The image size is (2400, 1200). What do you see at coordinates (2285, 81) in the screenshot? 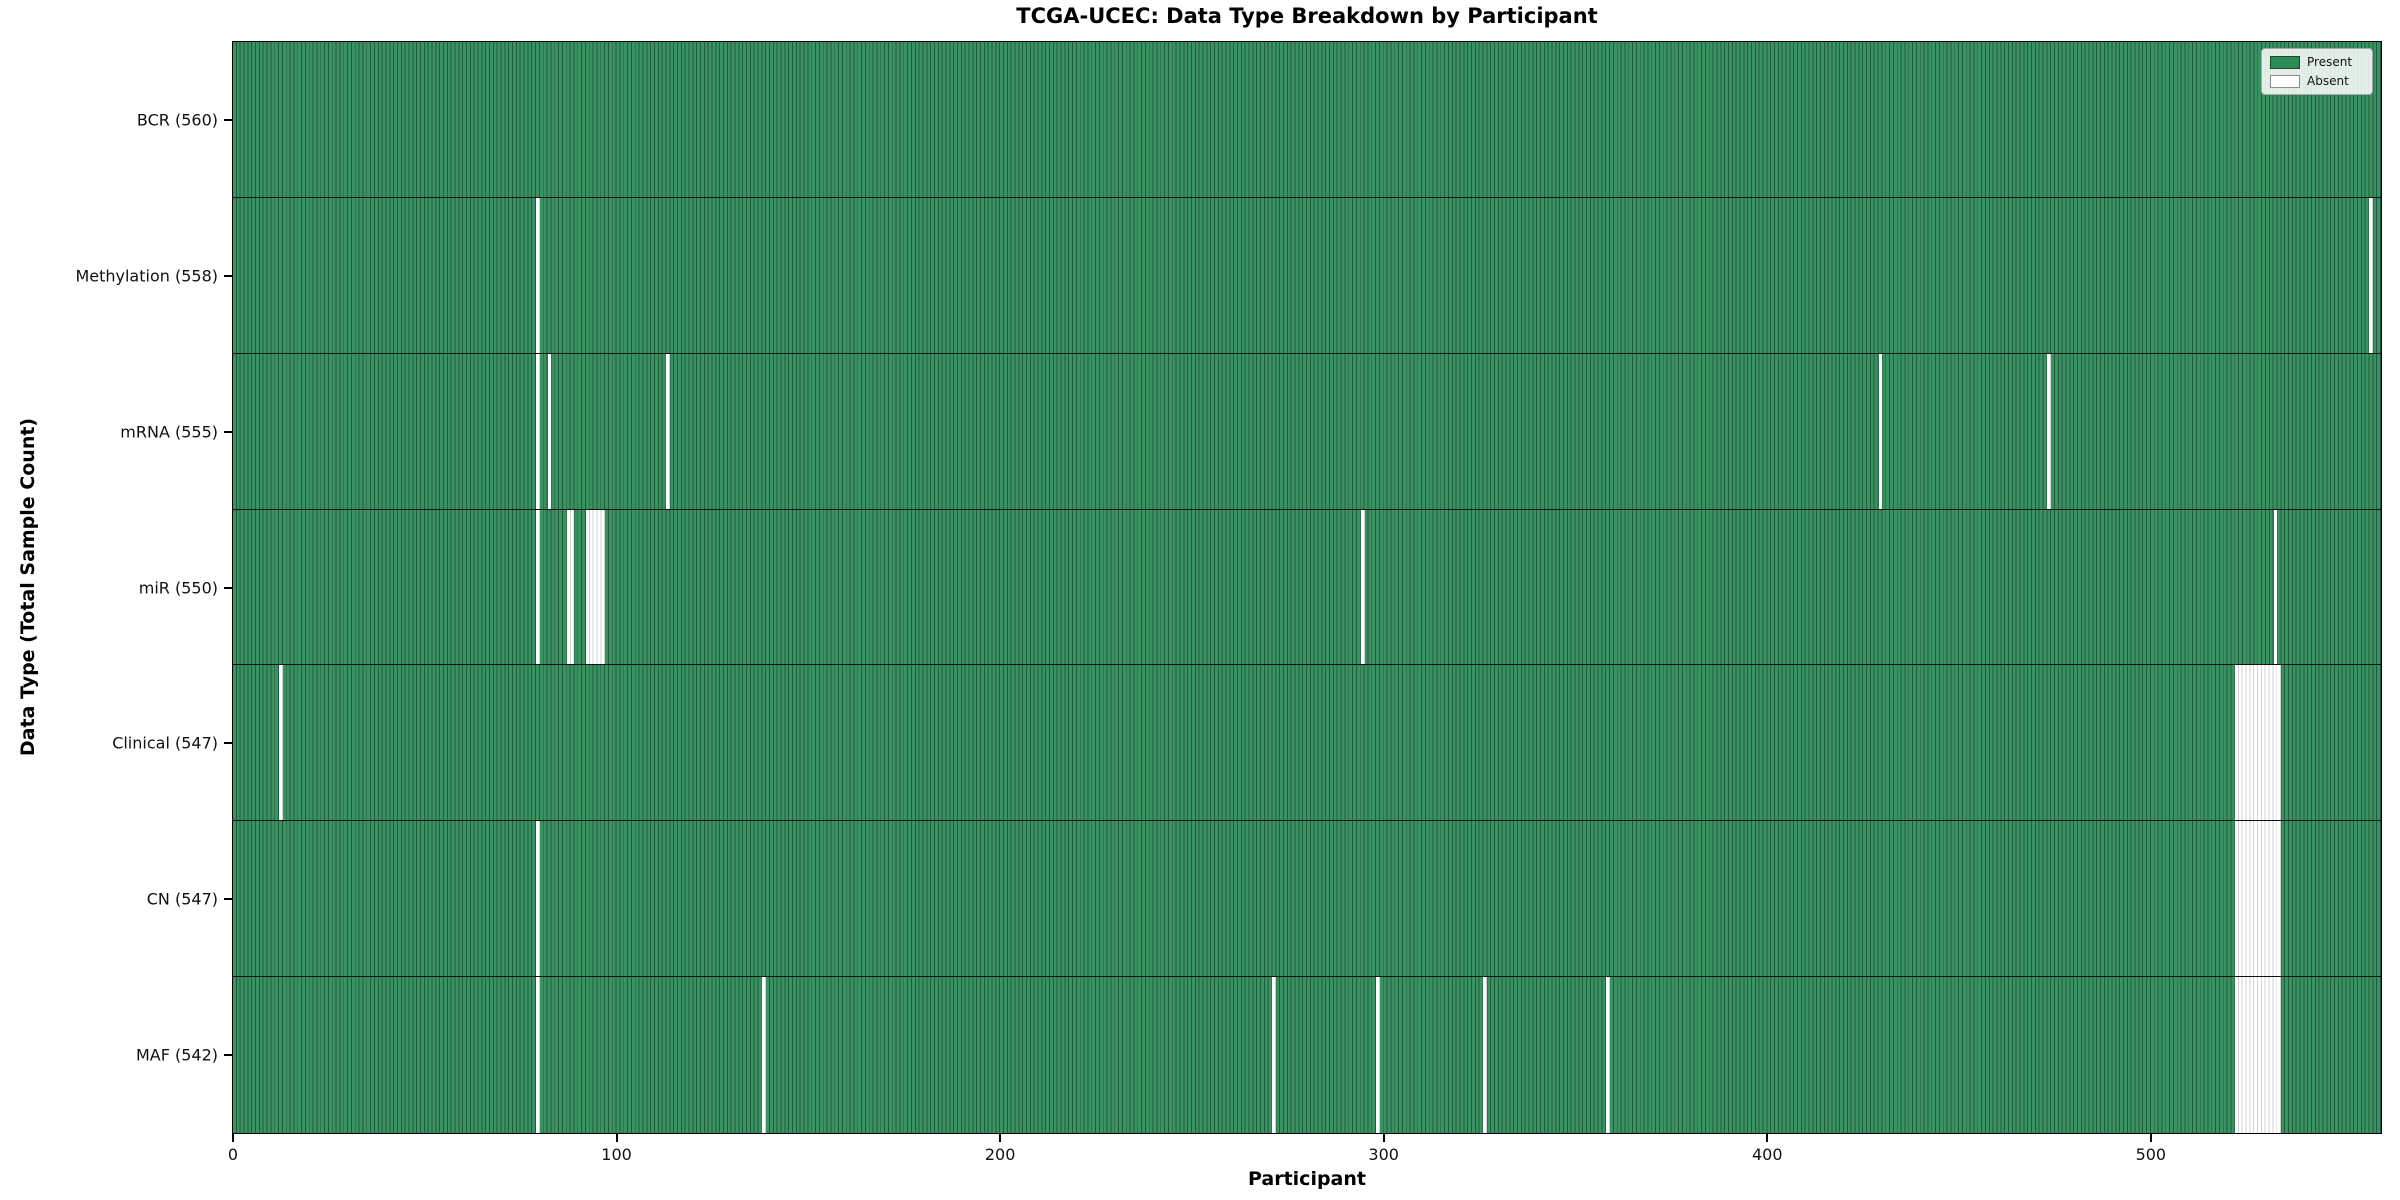
I see `absent-swatch` at bounding box center [2285, 81].